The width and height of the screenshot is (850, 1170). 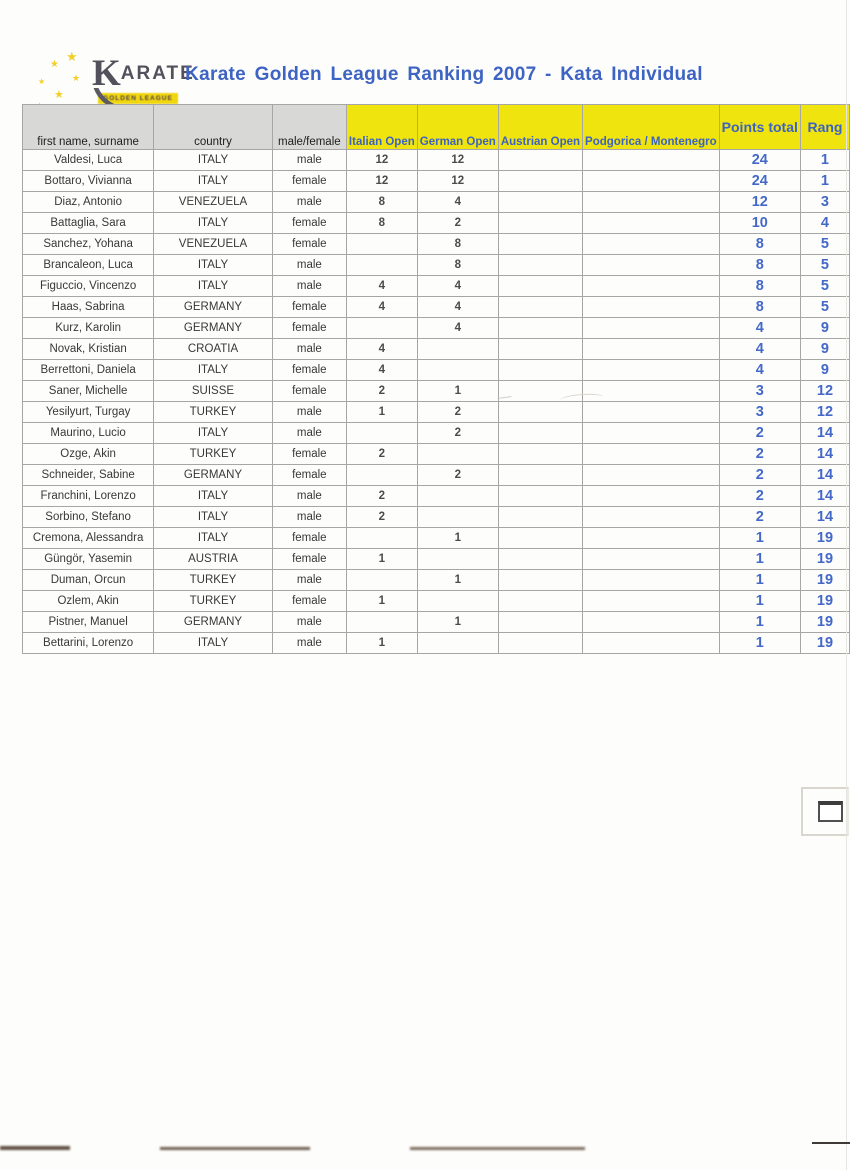 What do you see at coordinates (457, 391) in the screenshot?
I see `cell-german: 1` at bounding box center [457, 391].